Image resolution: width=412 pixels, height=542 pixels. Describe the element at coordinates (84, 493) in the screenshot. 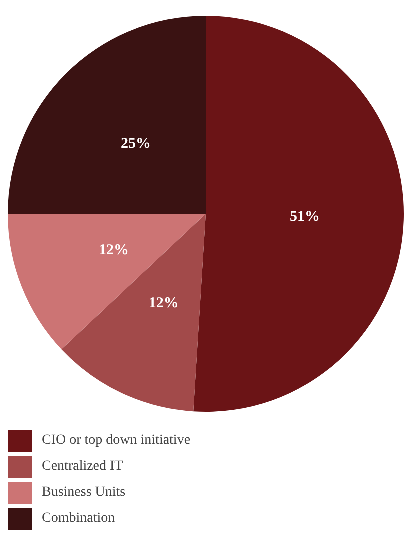

I see `legend-label: Business Units` at that location.